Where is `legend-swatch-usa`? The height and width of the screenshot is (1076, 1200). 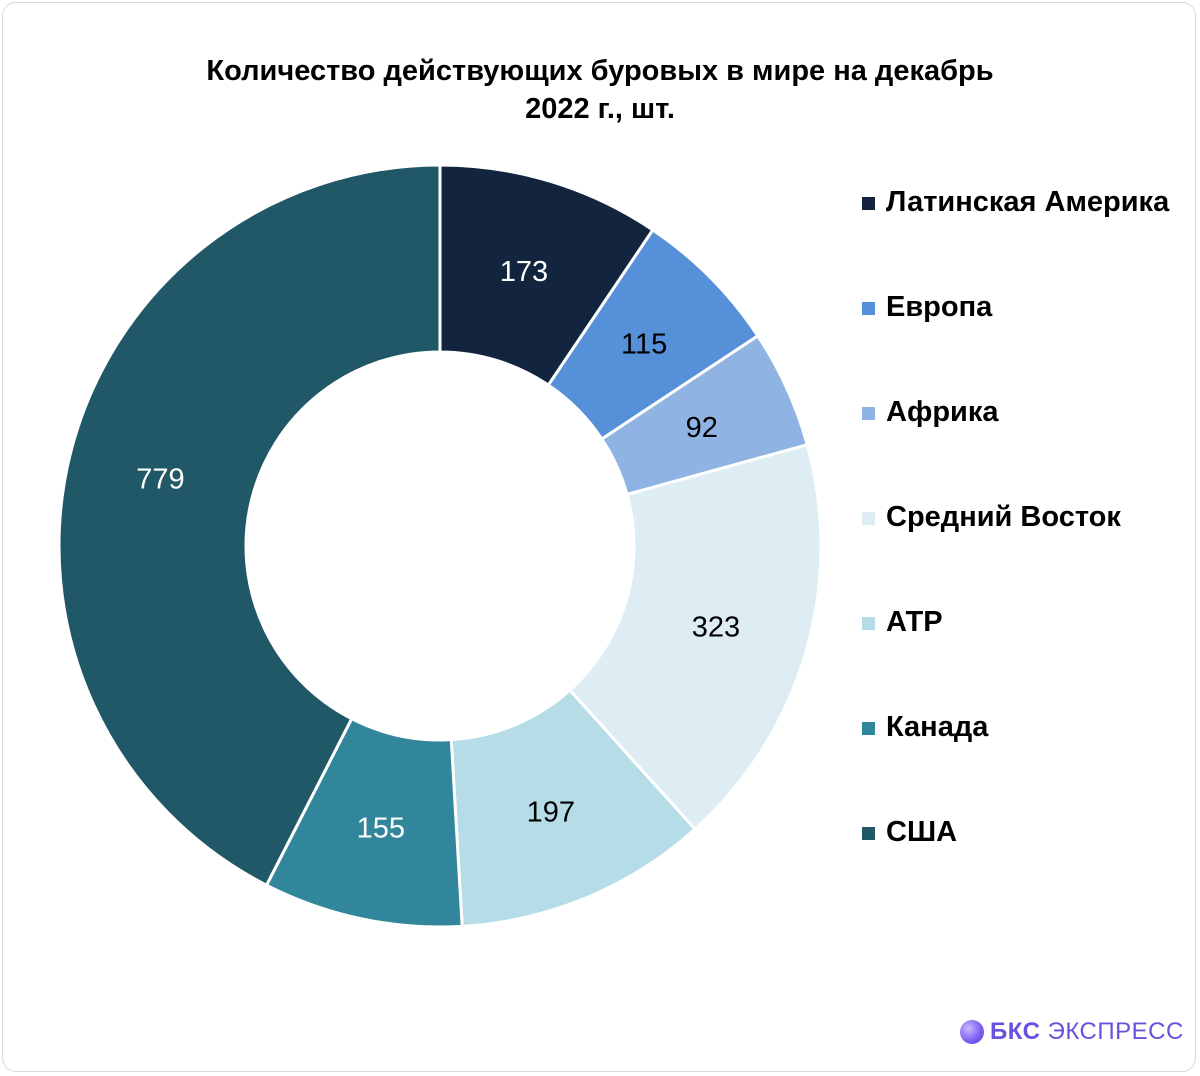
legend-swatch-usa is located at coordinates (868, 833).